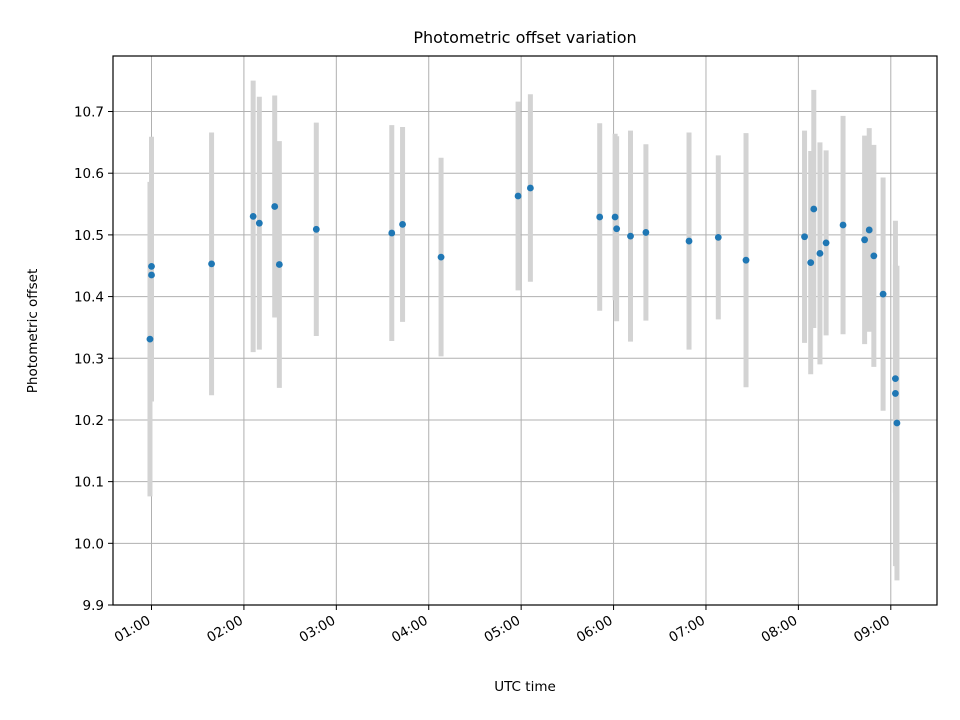  Describe the element at coordinates (687, 629) in the screenshot. I see `x-tick-label: 07:00` at that location.